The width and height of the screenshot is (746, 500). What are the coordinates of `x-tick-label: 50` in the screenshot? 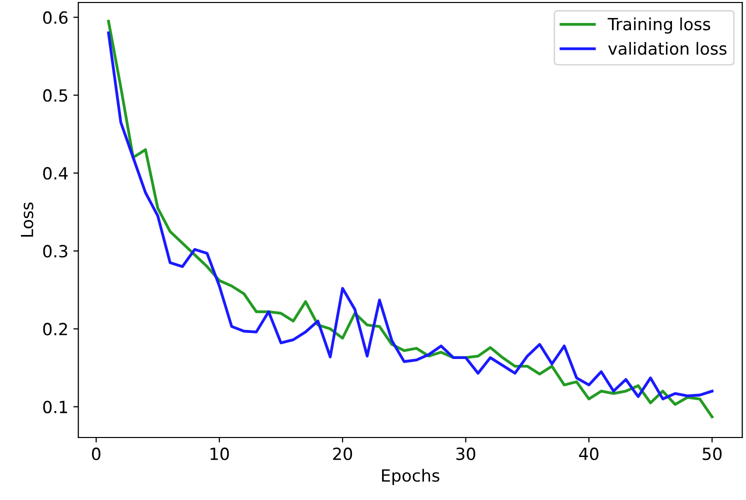 It's located at (712, 454).